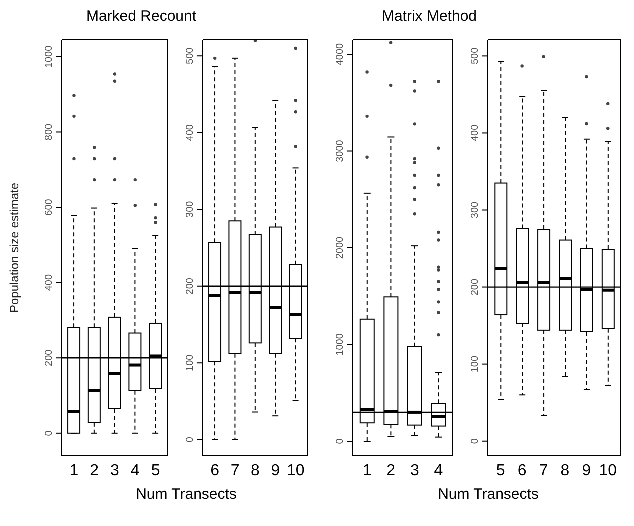 This screenshot has height=526, width=634. Describe the element at coordinates (141, 17) in the screenshot. I see `chart-title: Marked Recount` at that location.